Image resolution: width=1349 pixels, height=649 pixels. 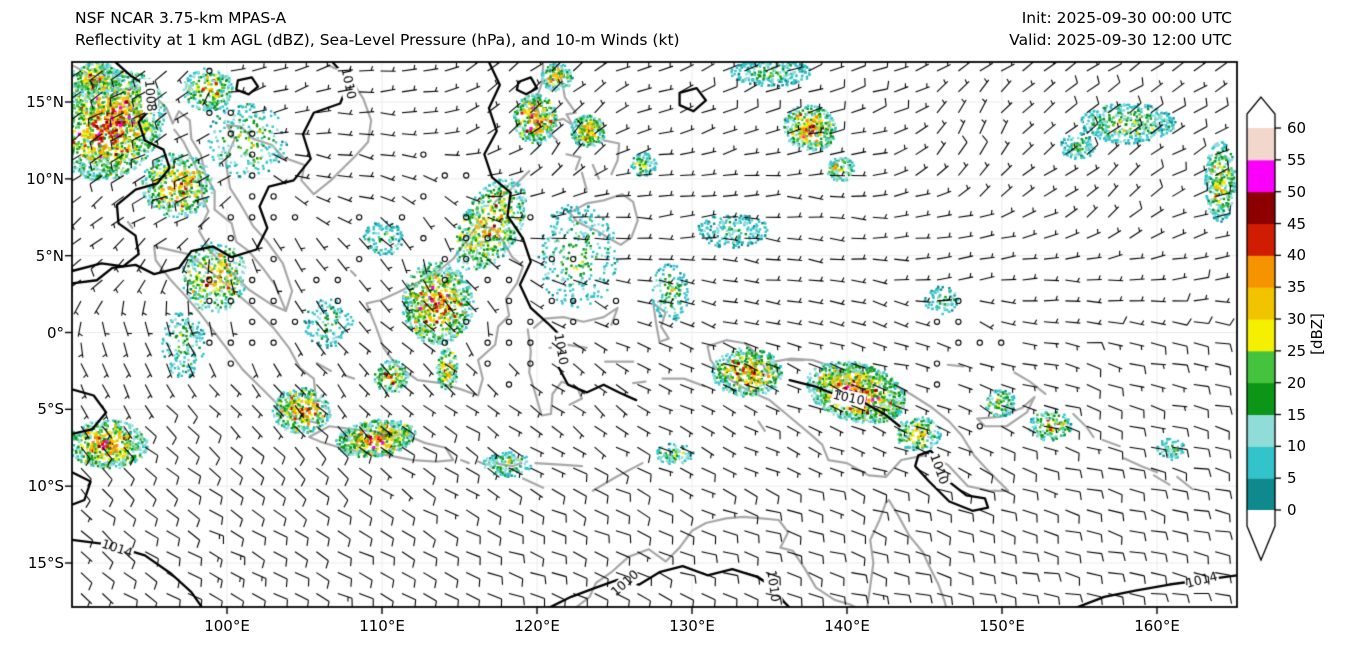 What do you see at coordinates (1297, 255) in the screenshot?
I see `colorbar-tick-label: 40` at bounding box center [1297, 255].